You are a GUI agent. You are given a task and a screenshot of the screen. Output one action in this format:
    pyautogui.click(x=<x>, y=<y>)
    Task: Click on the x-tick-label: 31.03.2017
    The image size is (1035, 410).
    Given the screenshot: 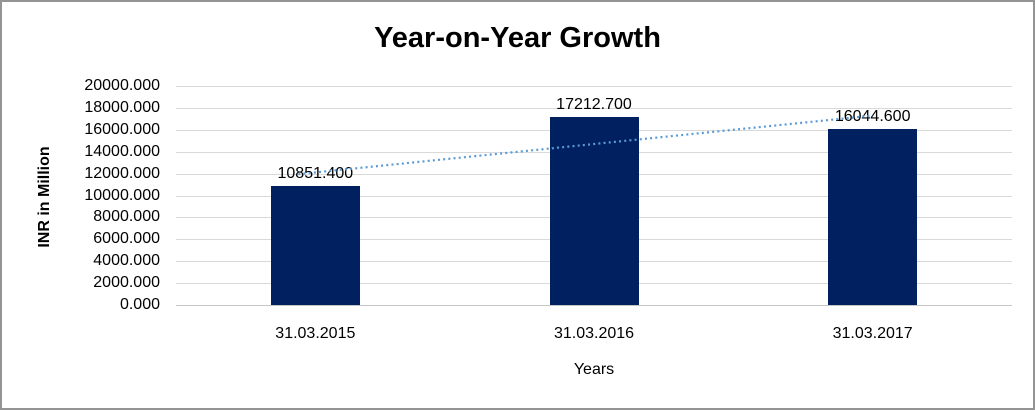 What is the action you would take?
    pyautogui.click(x=872, y=333)
    